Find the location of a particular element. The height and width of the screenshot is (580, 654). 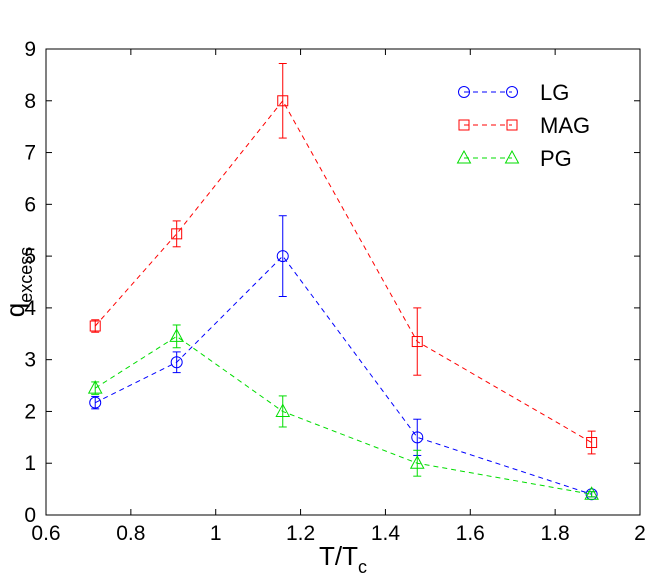

y-tick-label-1: 1 is located at coordinates (30, 463).